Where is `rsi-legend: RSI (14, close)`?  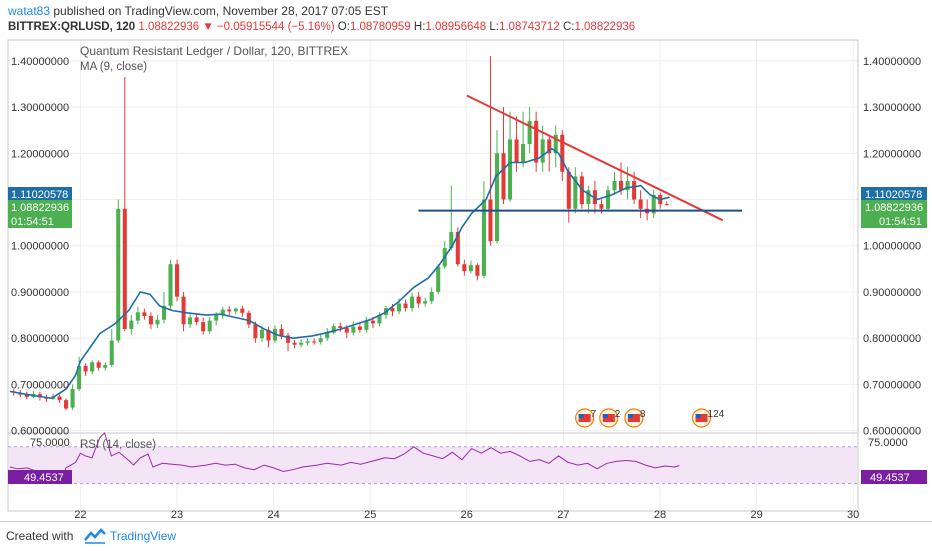 rsi-legend: RSI (14, close) is located at coordinates (118, 445).